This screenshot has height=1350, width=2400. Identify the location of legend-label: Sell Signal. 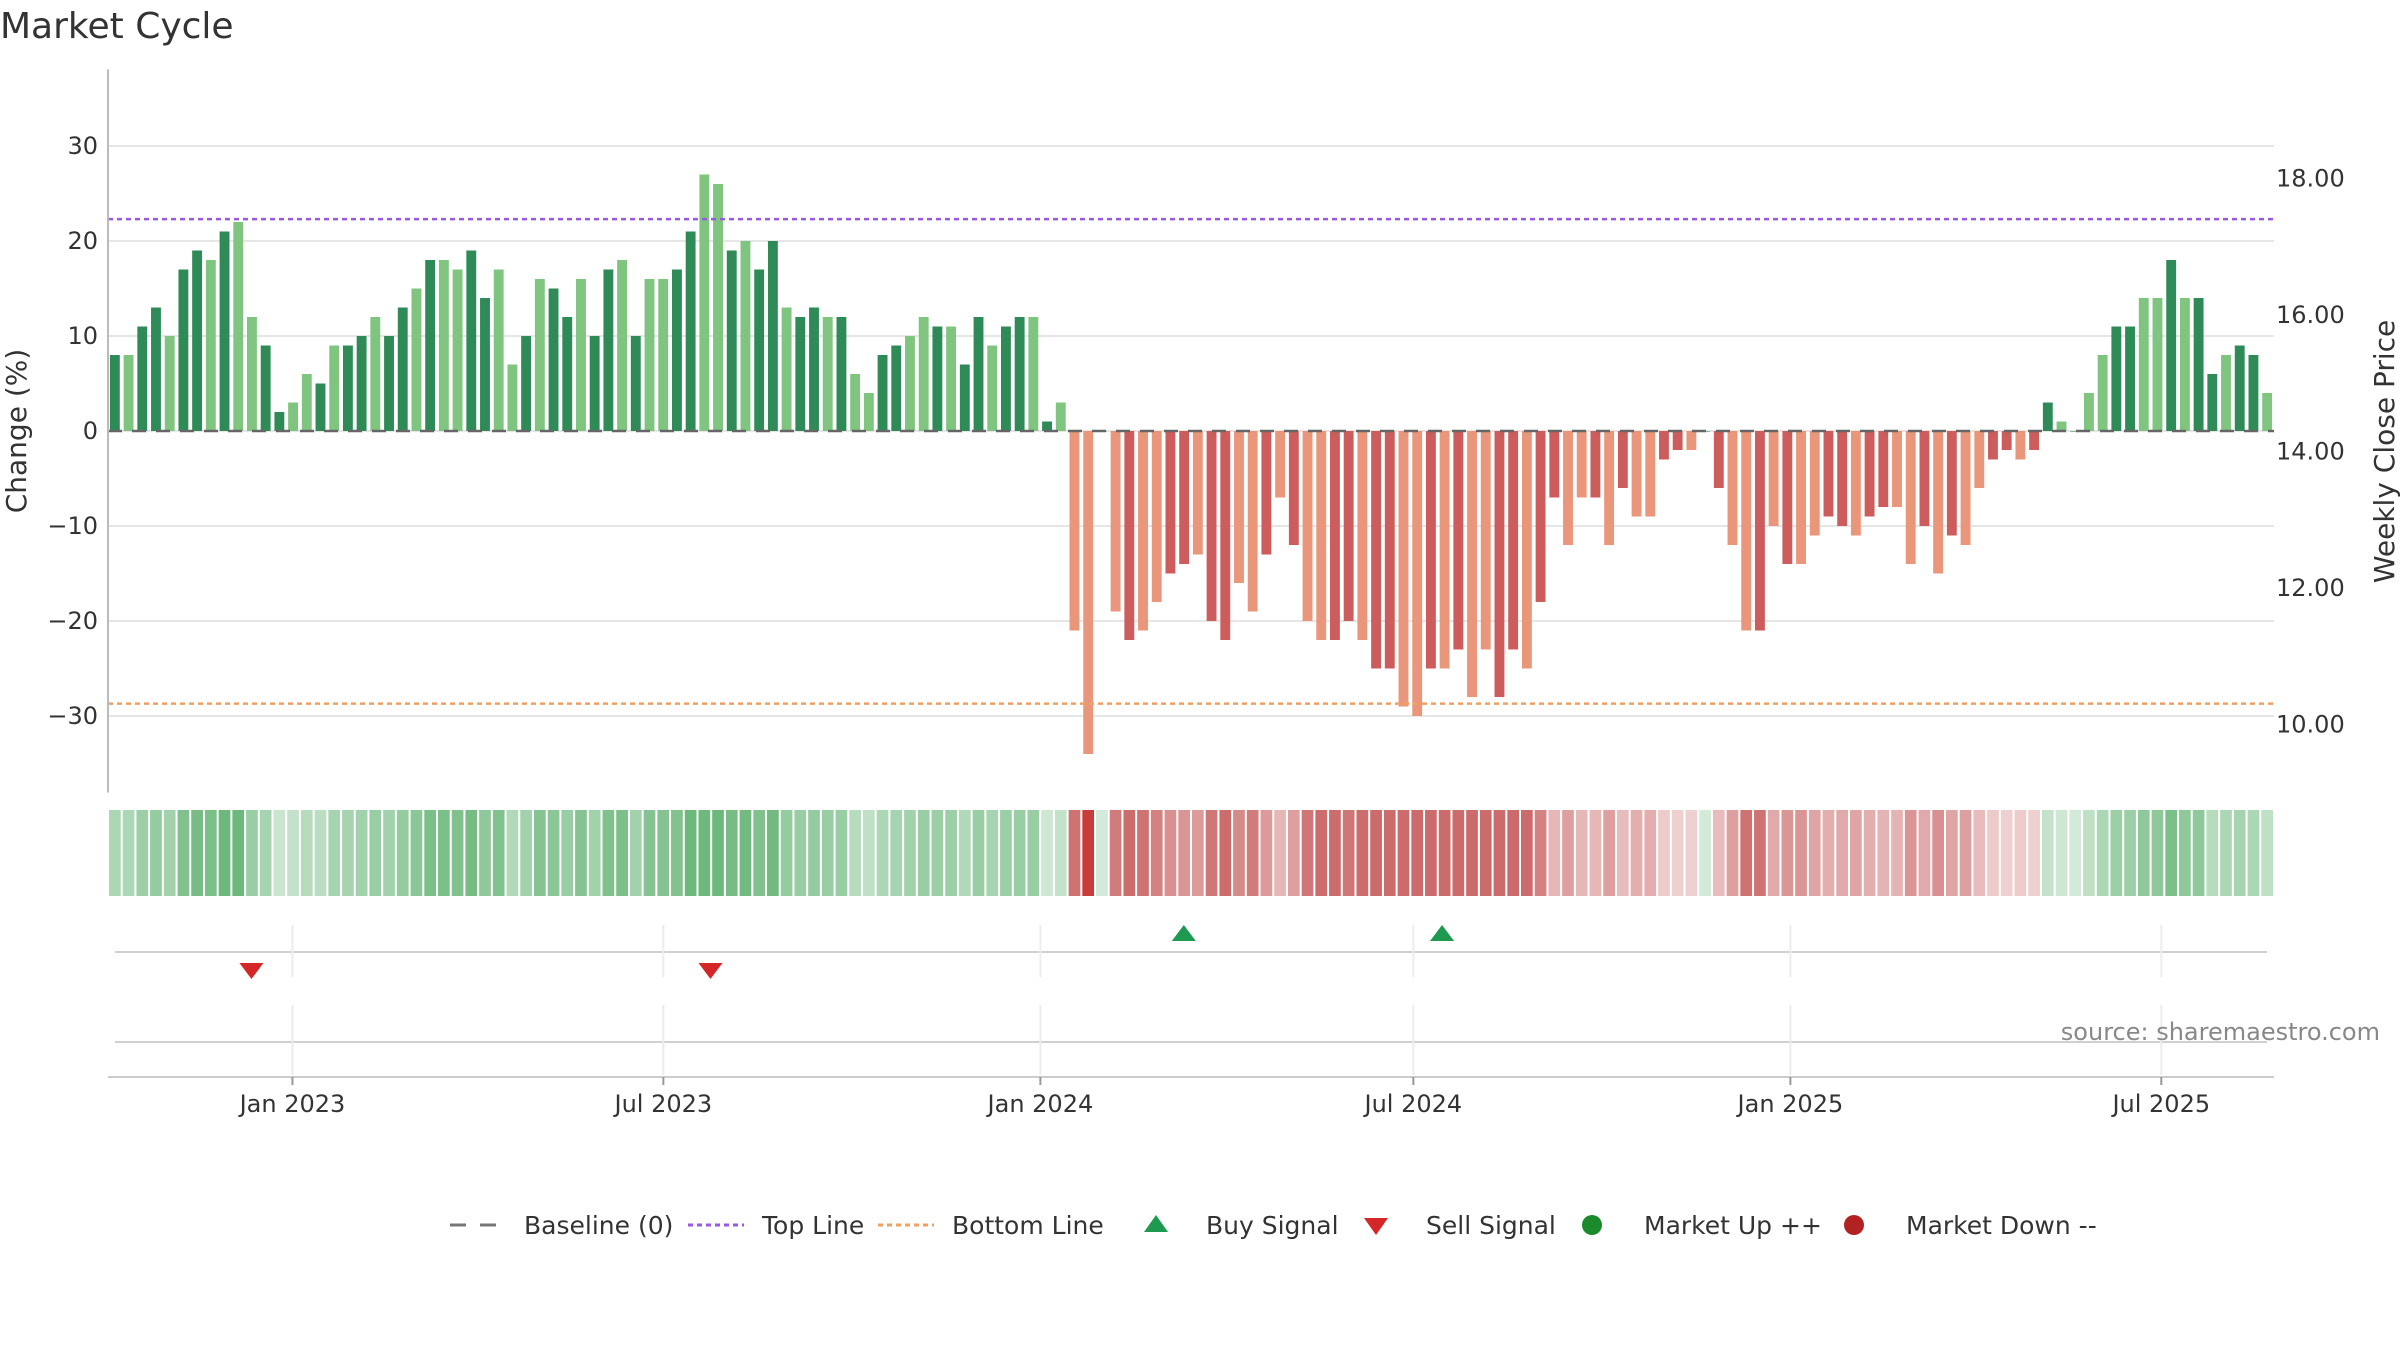
(1491, 1225).